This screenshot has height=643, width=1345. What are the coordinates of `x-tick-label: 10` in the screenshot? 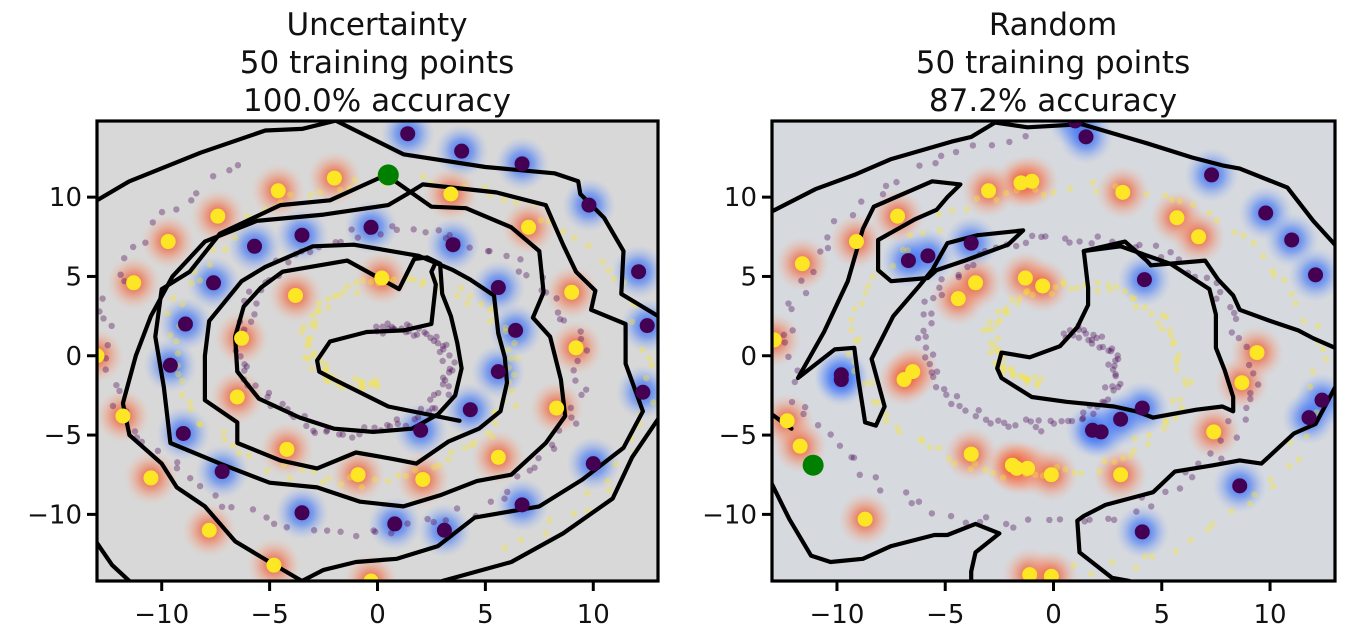 It's located at (1269, 615).